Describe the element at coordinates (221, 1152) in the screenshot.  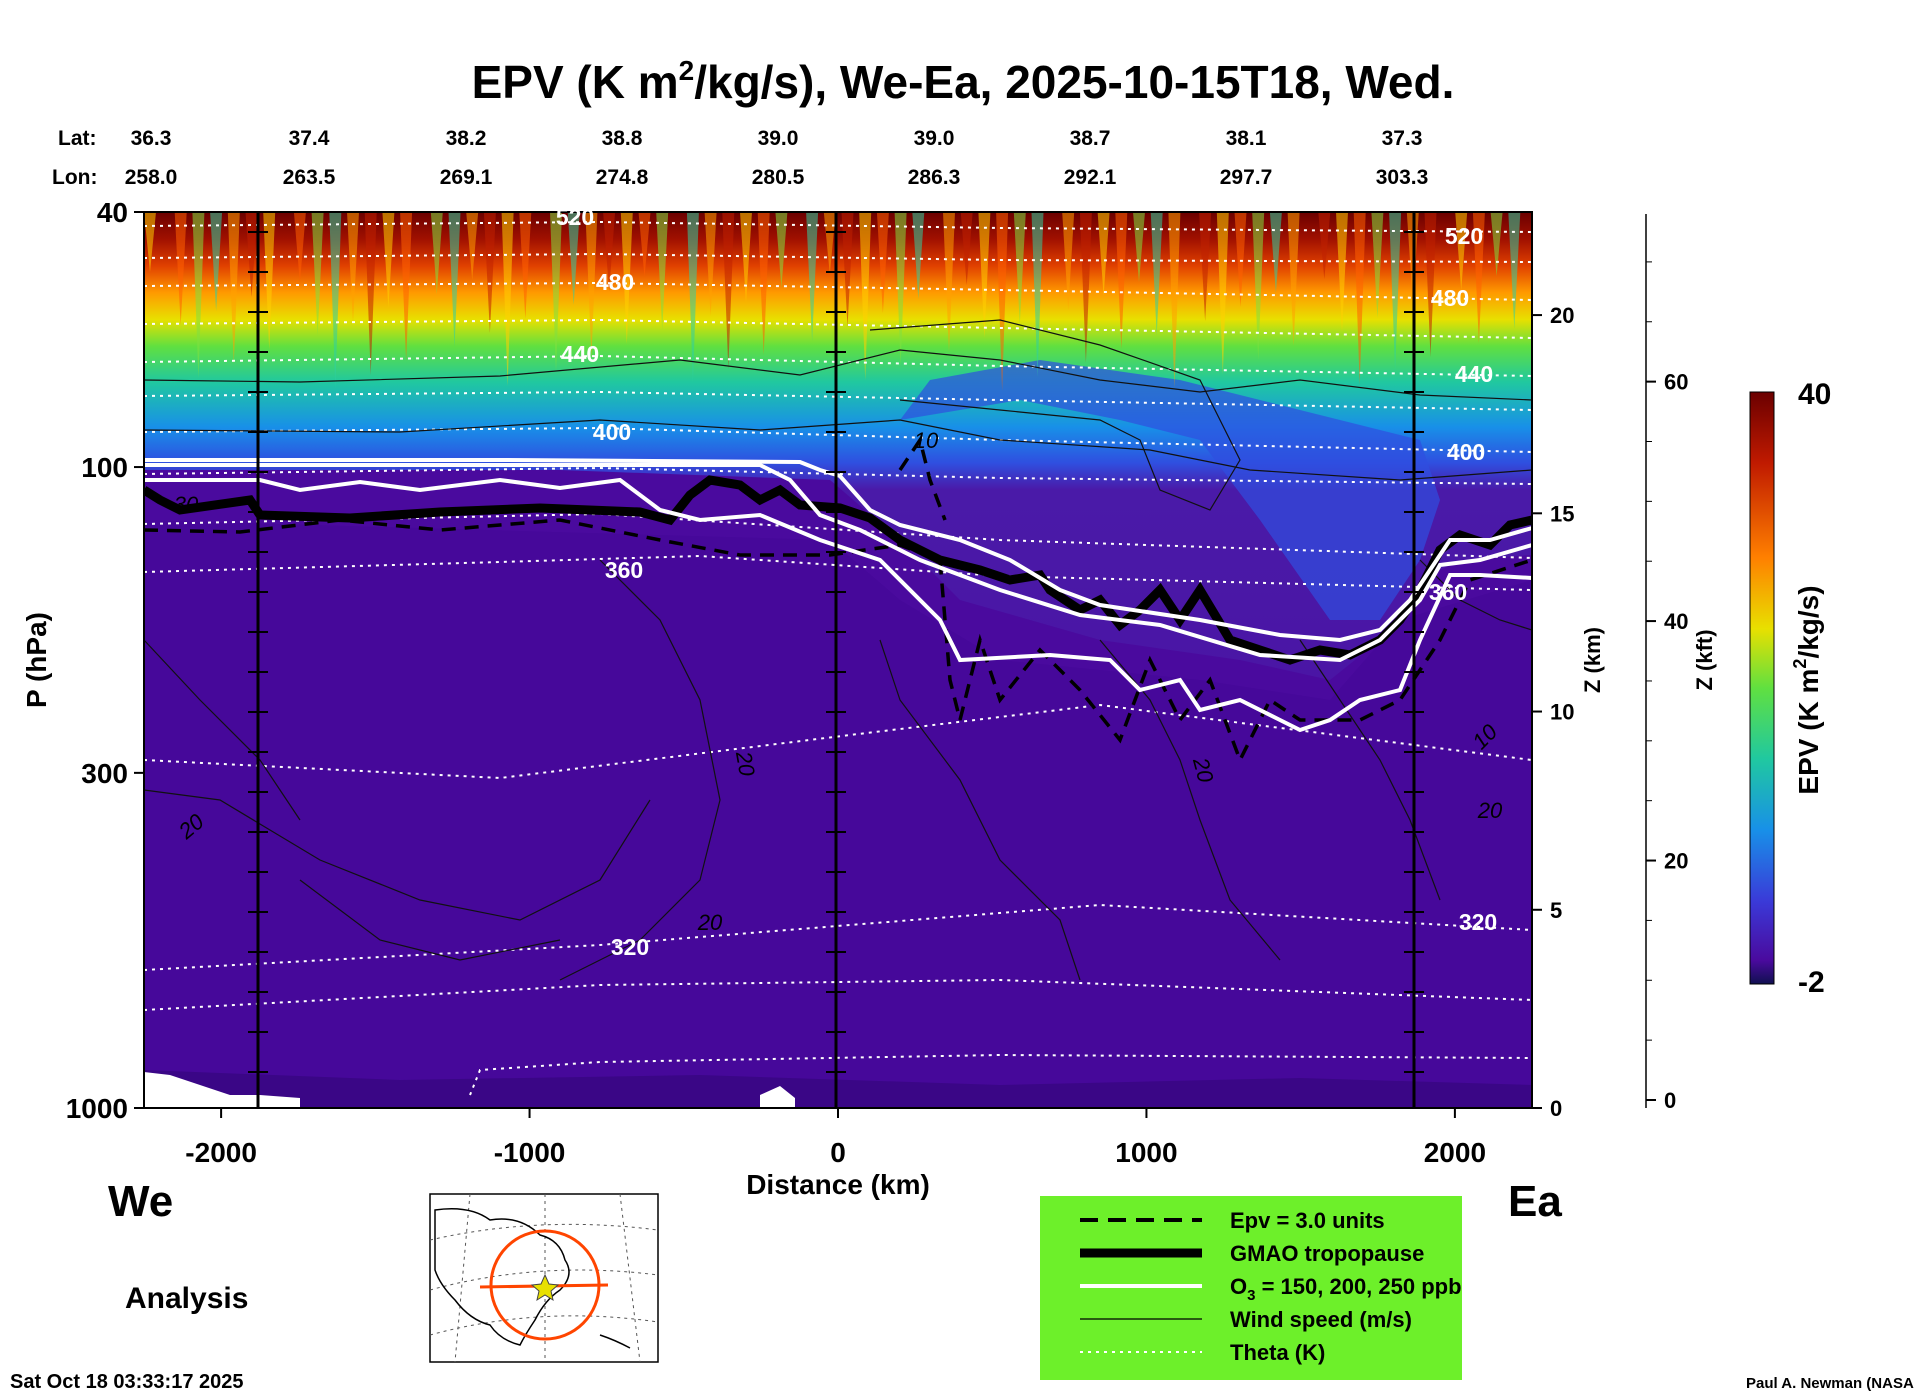
I see `x-tick-label: -2000` at that location.